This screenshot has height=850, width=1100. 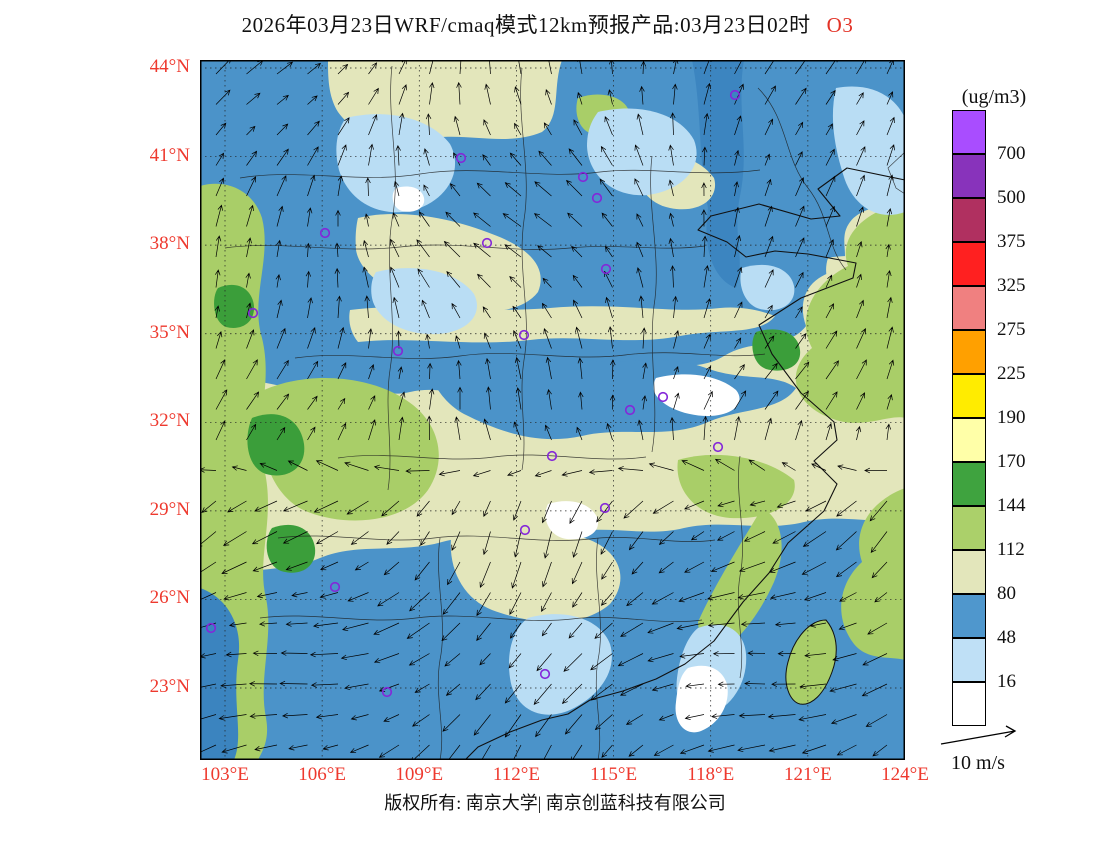 I want to click on lon-label: 106°E, so click(x=322, y=774).